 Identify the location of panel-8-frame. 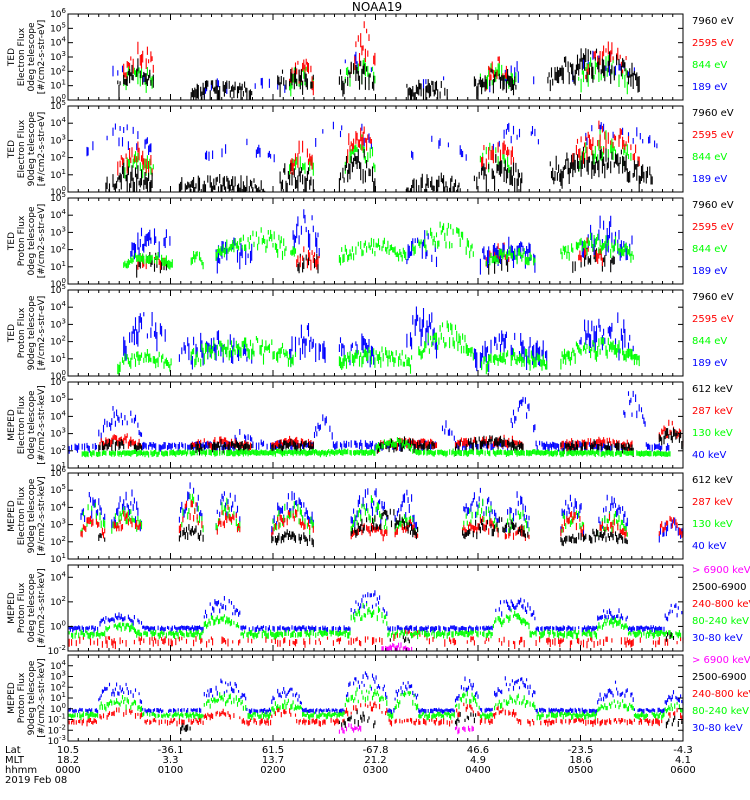
(375, 698).